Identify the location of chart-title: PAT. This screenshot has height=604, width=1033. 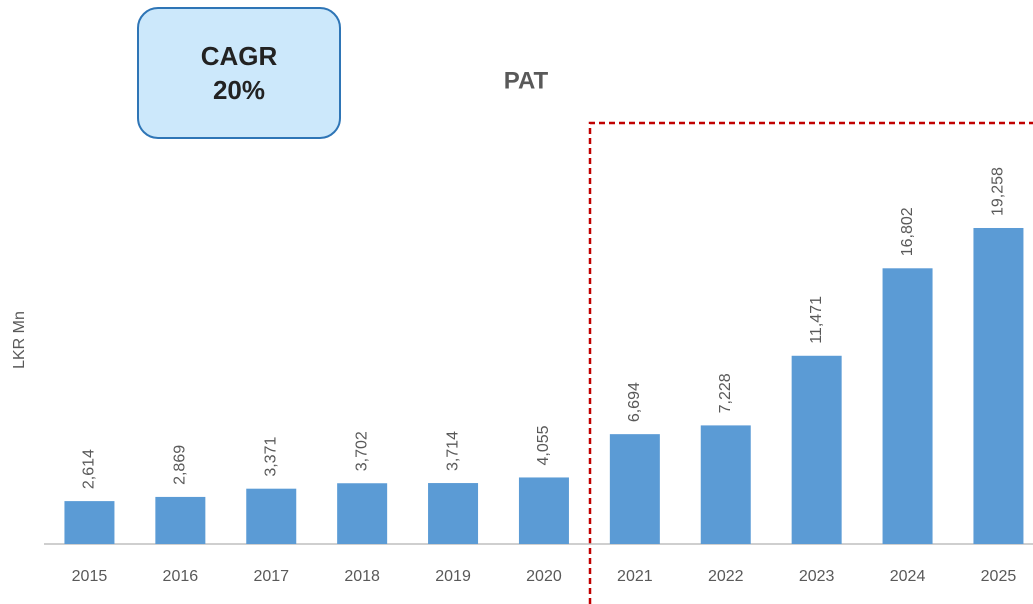
(526, 80).